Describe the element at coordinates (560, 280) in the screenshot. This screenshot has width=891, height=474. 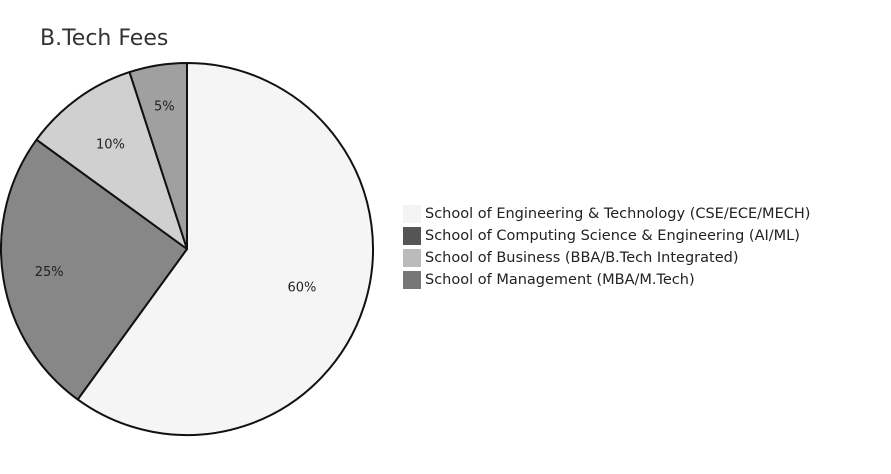
I see `legend-label: School of Management (MBA/M.Tech)` at that location.